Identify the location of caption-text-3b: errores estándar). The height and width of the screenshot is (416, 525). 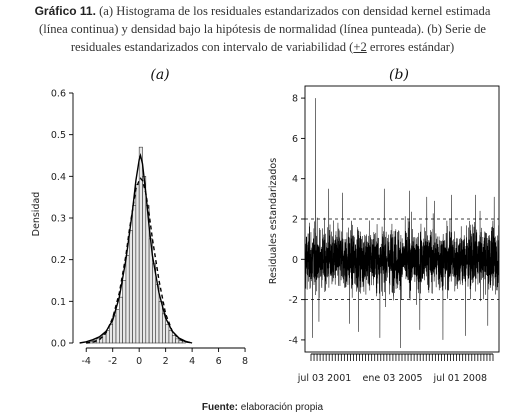
(410, 47).